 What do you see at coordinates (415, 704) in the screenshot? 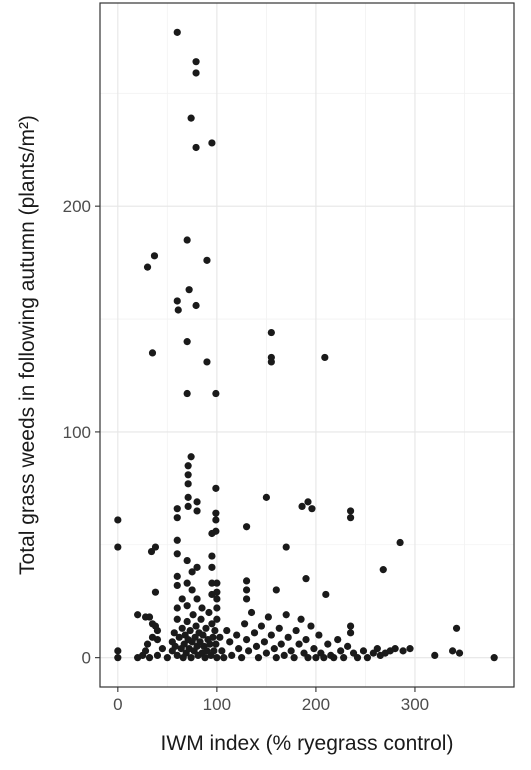
I see `x-tick-label: 300` at bounding box center [415, 704].